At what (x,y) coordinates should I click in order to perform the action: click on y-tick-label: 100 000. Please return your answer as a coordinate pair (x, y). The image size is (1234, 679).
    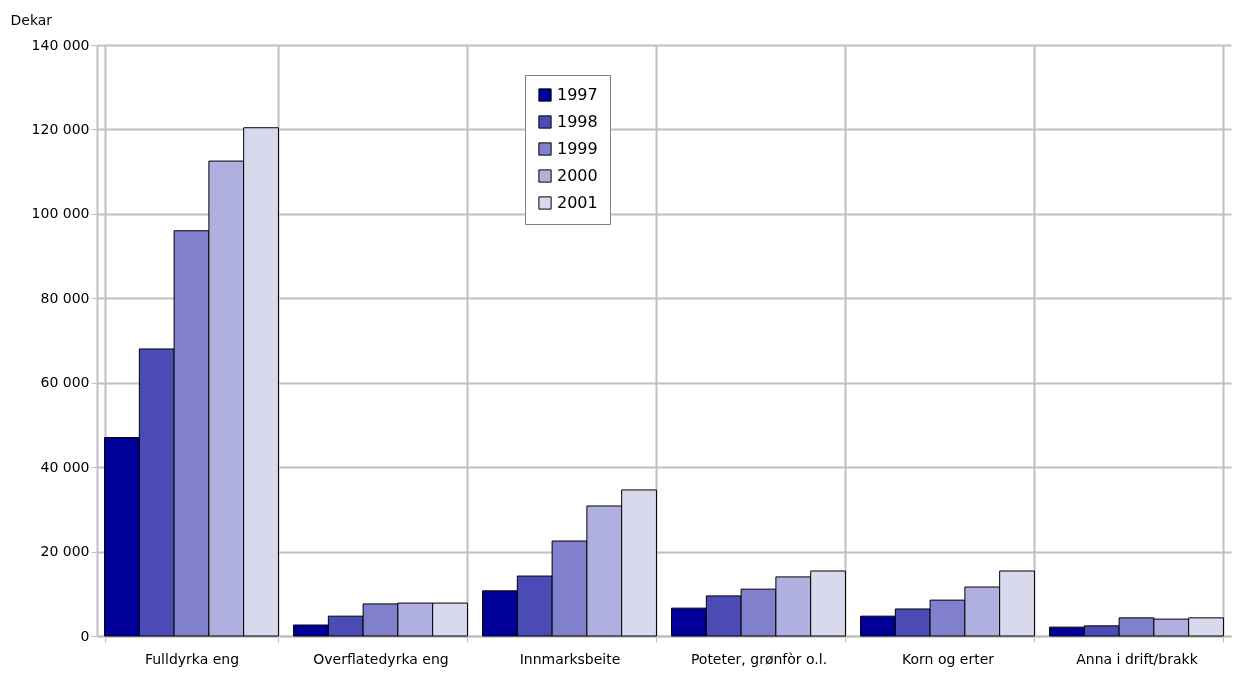
    Looking at the image, I should click on (60, 213).